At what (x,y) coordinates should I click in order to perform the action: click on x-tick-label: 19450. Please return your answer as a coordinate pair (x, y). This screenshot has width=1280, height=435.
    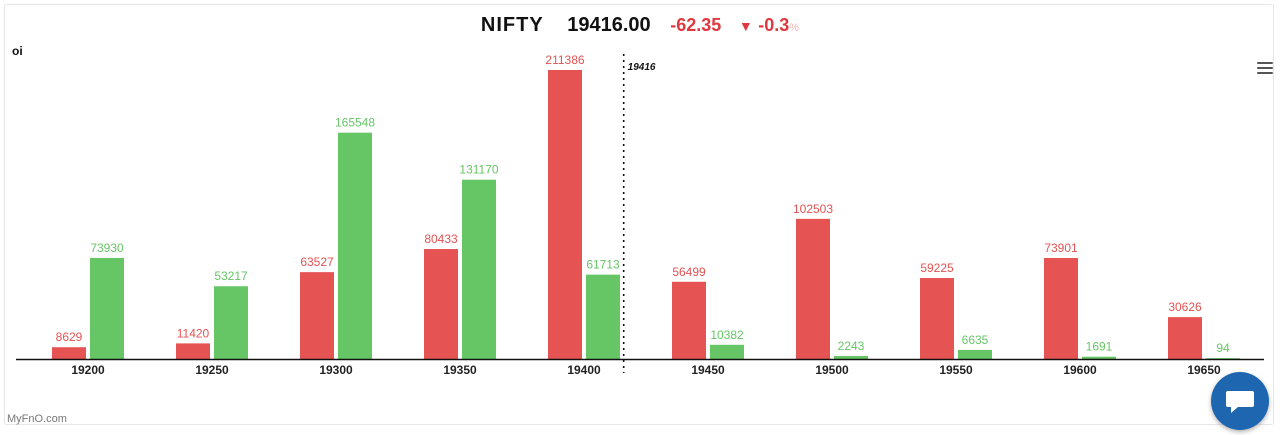
    Looking at the image, I should click on (708, 370).